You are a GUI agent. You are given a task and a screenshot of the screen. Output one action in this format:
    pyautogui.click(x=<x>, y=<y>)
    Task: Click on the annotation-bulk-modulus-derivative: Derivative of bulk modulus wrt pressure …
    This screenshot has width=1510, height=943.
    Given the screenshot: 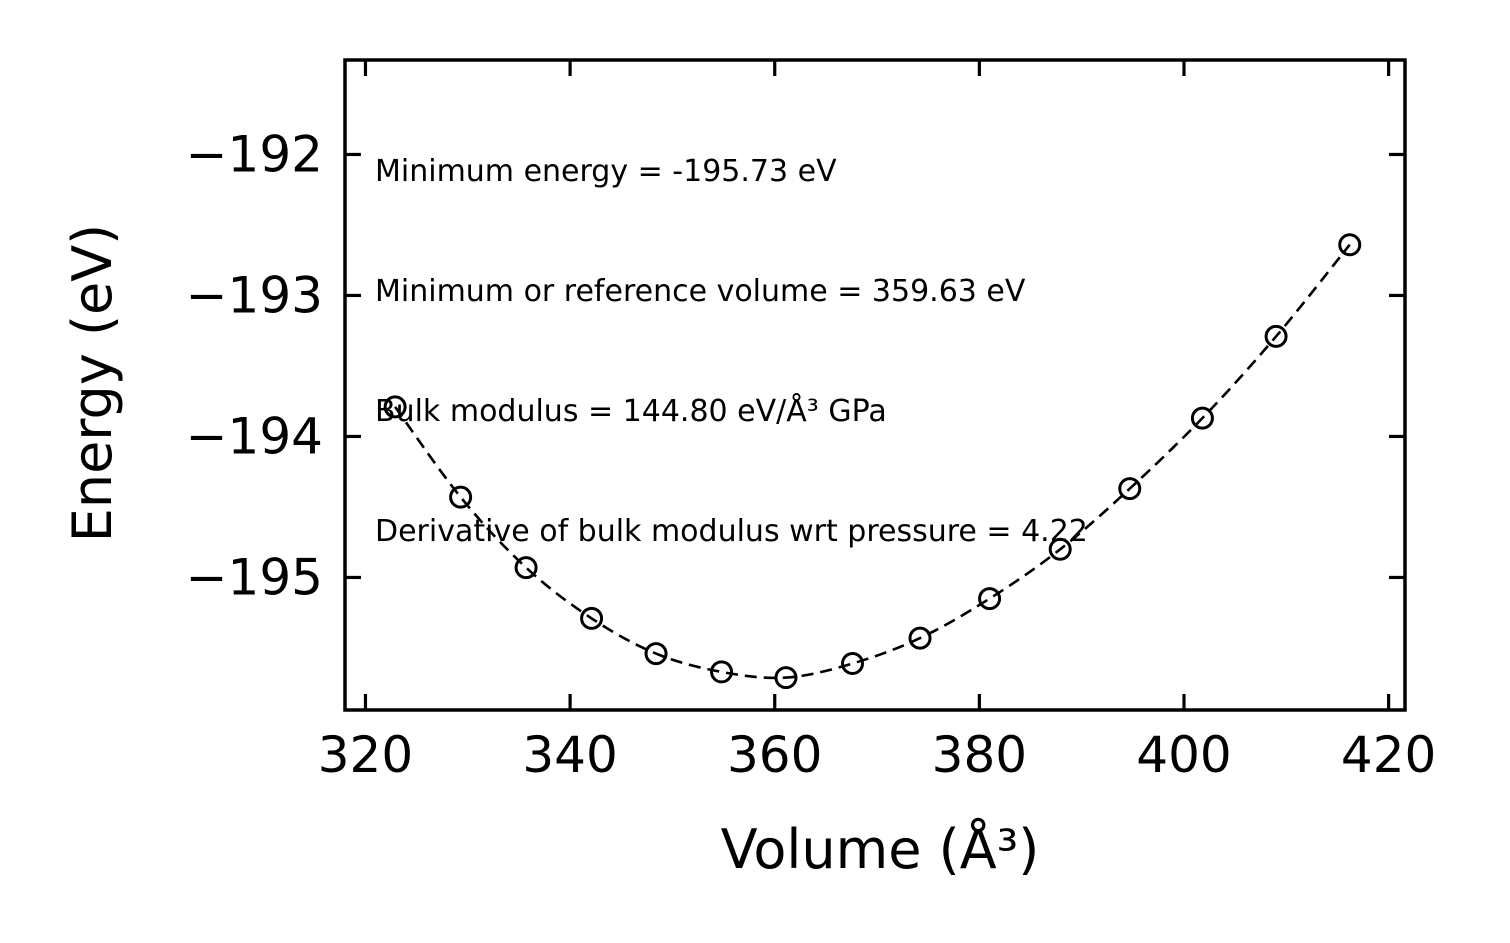 What is the action you would take?
    pyautogui.click(x=731, y=531)
    